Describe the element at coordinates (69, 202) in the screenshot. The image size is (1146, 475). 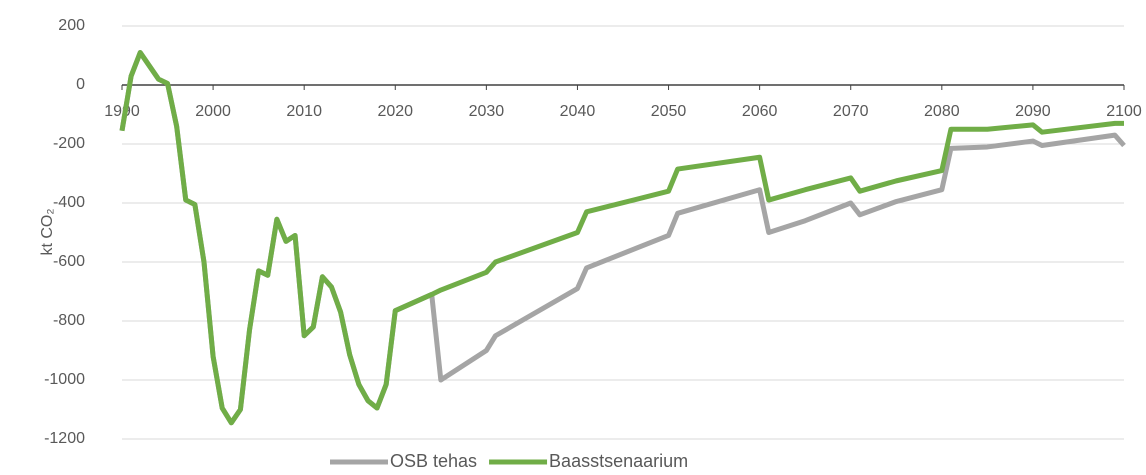
I see `y-tick-label: -400` at that location.